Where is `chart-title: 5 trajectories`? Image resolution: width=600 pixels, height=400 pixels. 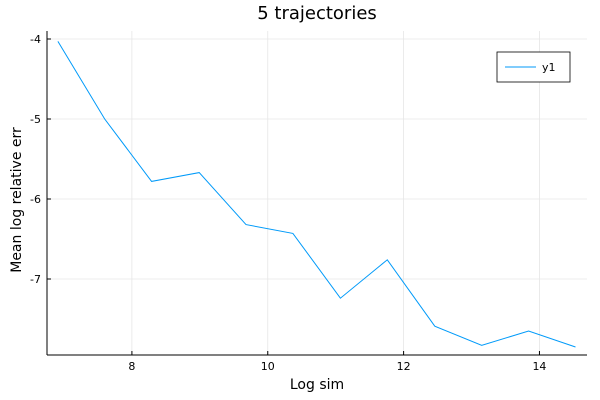 chart-title: 5 trajectories is located at coordinates (317, 13).